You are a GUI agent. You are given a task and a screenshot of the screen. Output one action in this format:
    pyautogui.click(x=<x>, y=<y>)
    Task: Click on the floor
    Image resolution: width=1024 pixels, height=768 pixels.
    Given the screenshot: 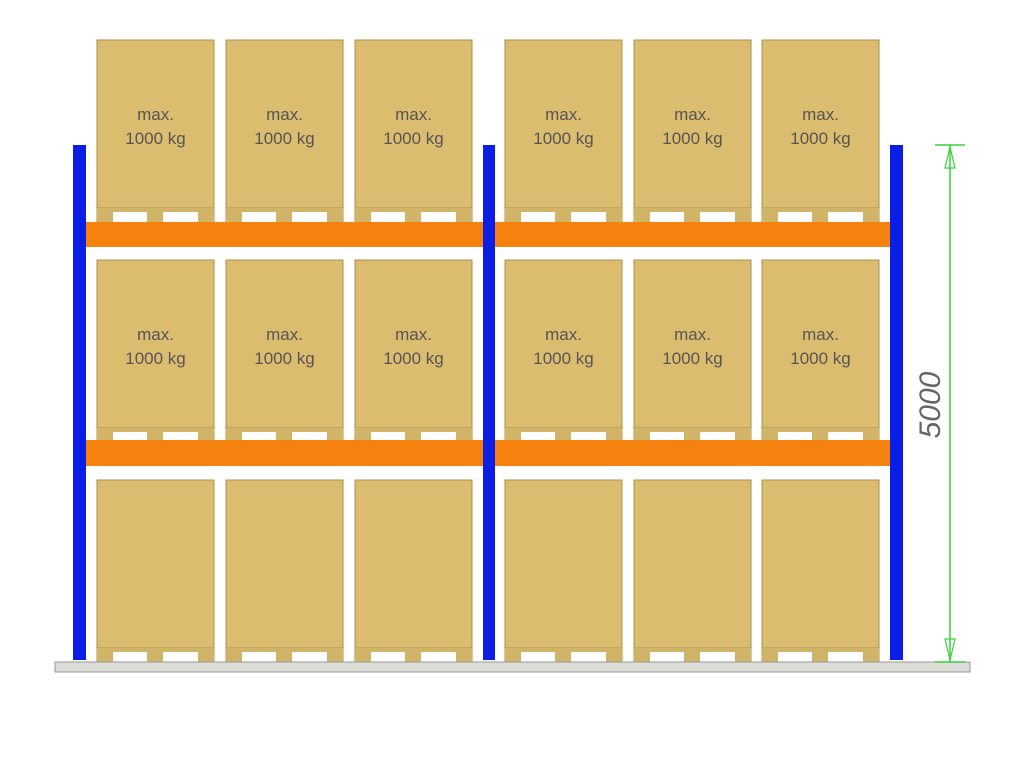 What is the action you would take?
    pyautogui.click(x=512, y=667)
    